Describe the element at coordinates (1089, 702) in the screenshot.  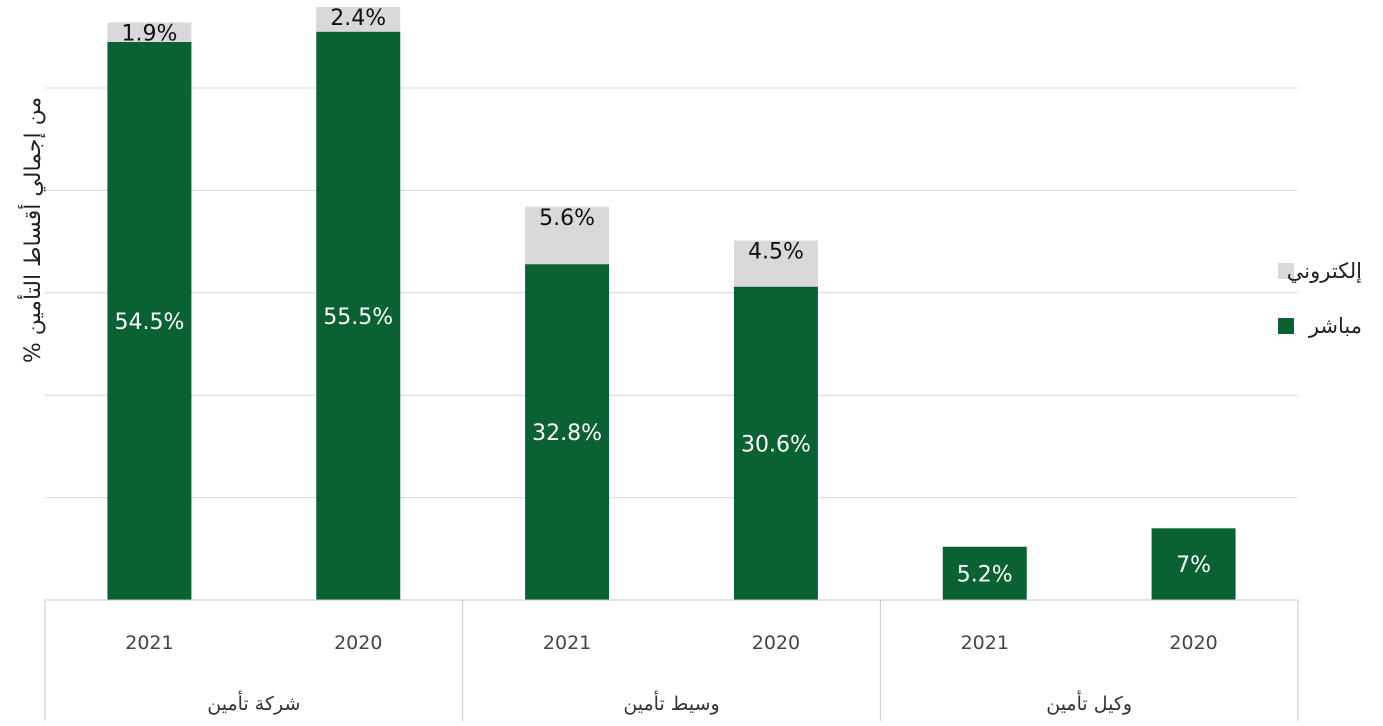
I see `x-group-label: وكيل تأمين` at that location.